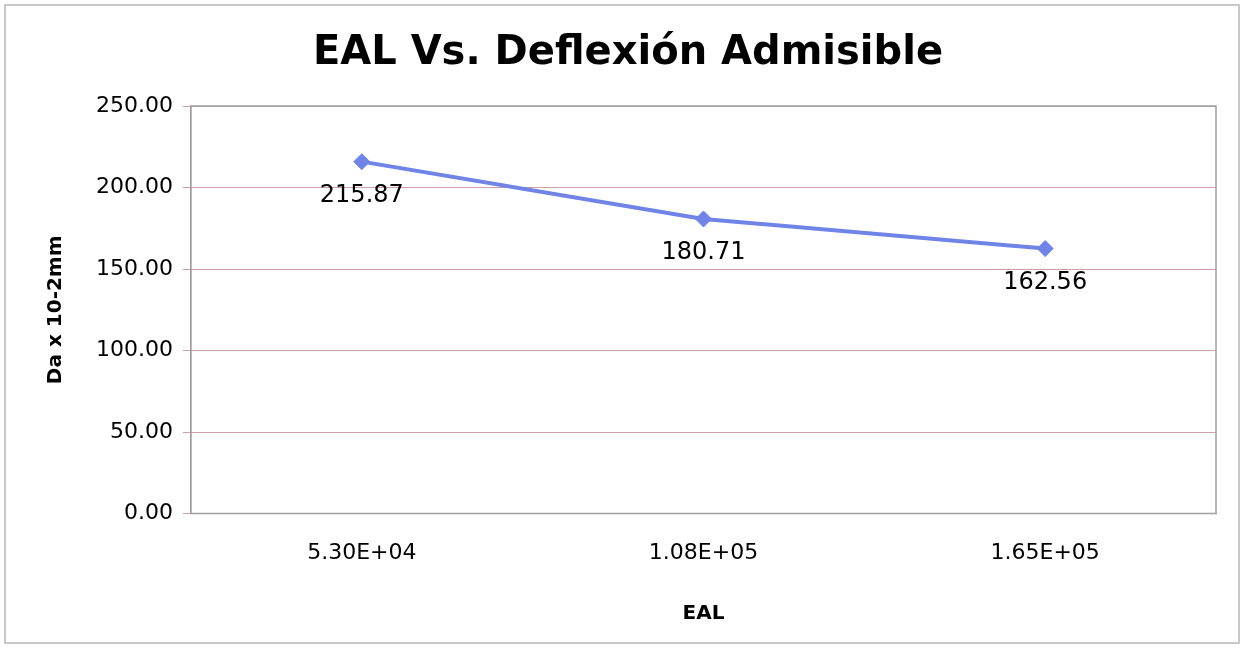 This screenshot has width=1246, height=650. What do you see at coordinates (1045, 280) in the screenshot?
I see `data-label: 162.56` at bounding box center [1045, 280].